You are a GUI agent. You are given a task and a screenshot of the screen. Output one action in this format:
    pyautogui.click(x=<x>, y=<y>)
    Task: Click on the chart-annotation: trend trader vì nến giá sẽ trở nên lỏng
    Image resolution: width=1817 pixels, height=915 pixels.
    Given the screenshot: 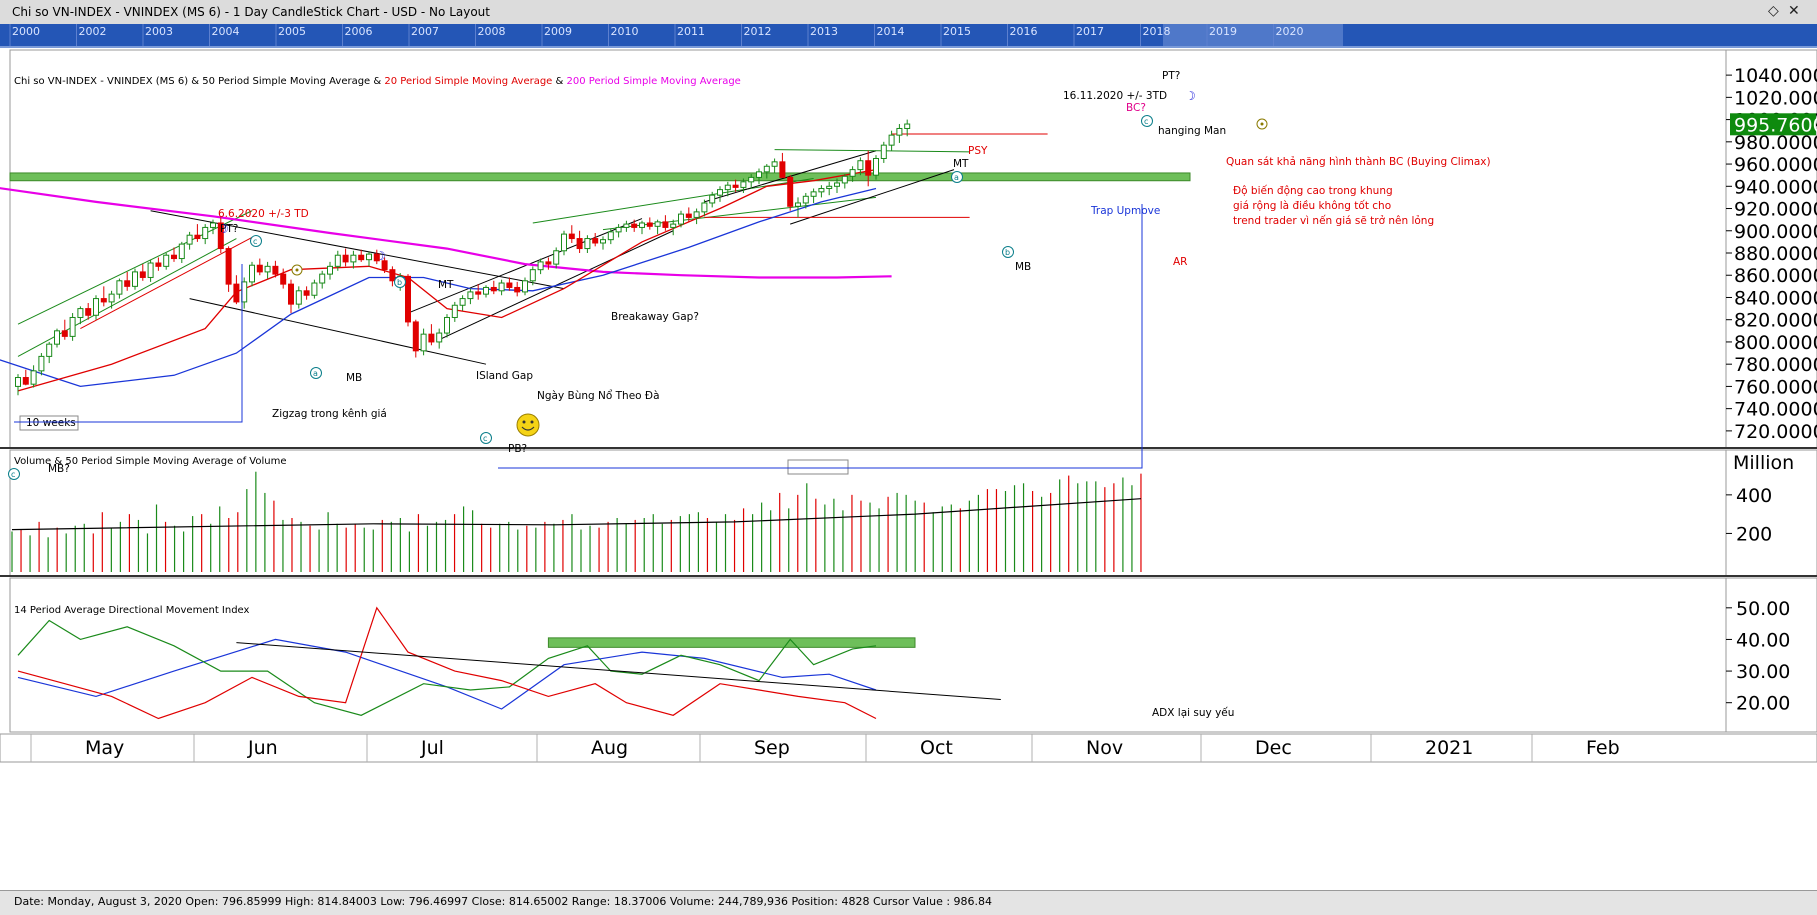 What is the action you would take?
    pyautogui.click(x=1333, y=221)
    